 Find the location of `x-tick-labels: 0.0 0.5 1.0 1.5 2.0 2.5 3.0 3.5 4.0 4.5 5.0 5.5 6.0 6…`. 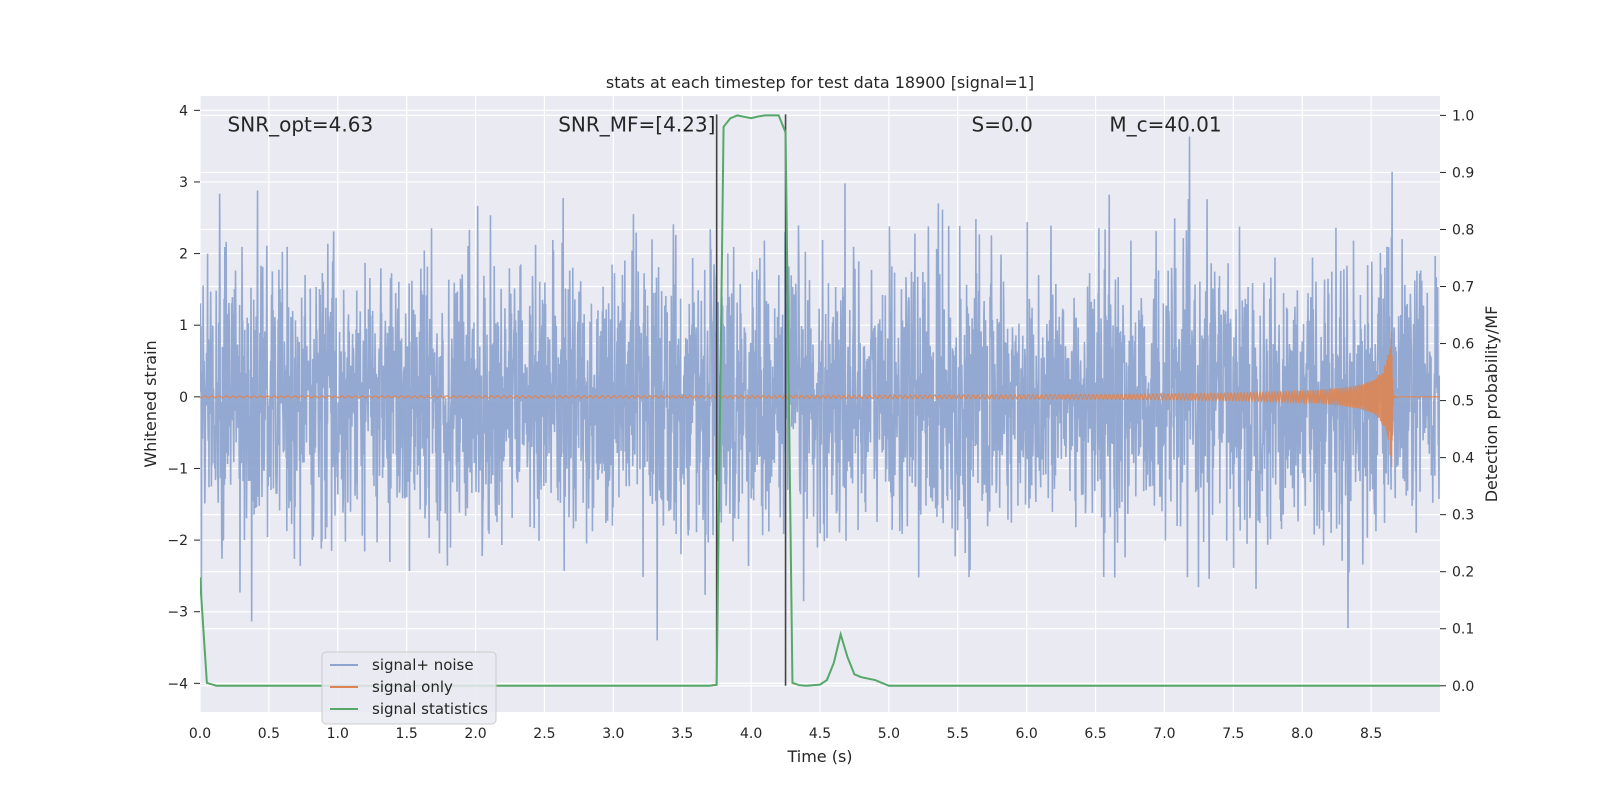

x-tick-labels: 0.0 0.5 1.0 1.5 2.0 2.5 3.0 3.5 4.0 4.5 5.0 5.5 6.0 6… is located at coordinates (785, 734).